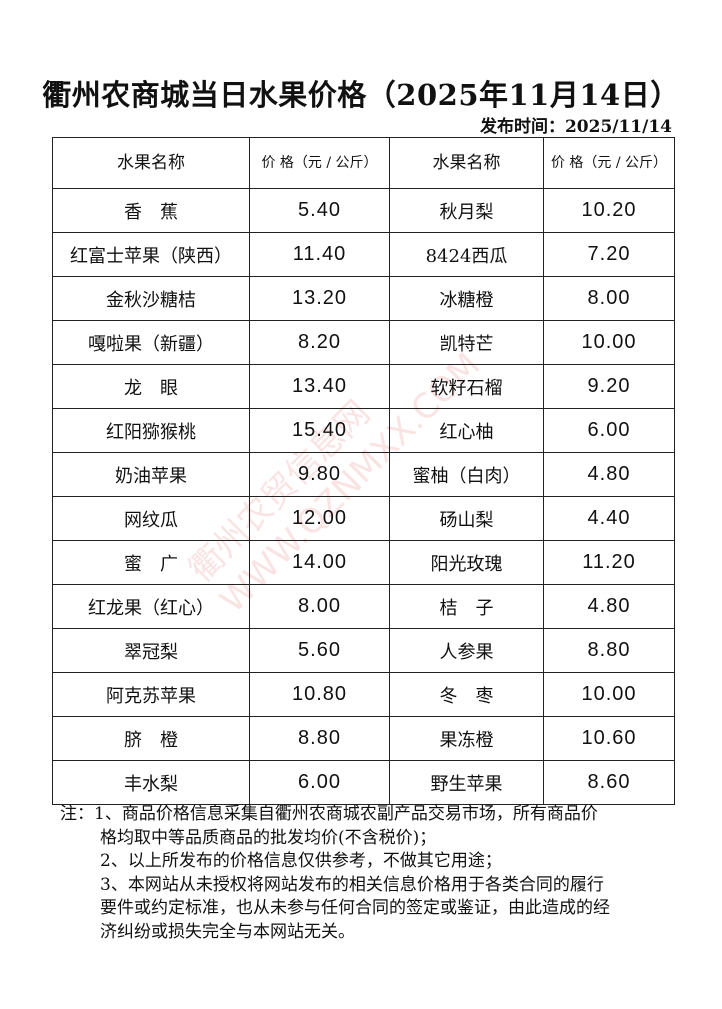  I want to click on table-row: 红阳猕猴桃 15.40 红心柚 6.00, so click(363, 430).